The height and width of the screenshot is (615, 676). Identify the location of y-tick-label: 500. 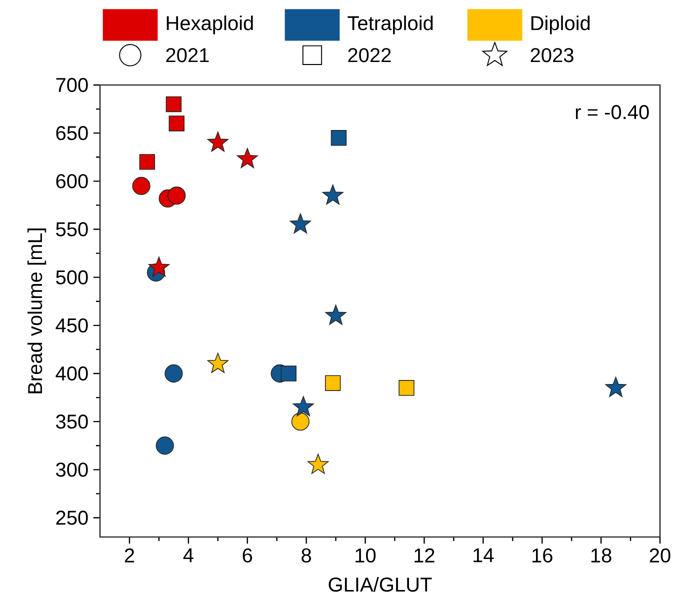
(72, 277).